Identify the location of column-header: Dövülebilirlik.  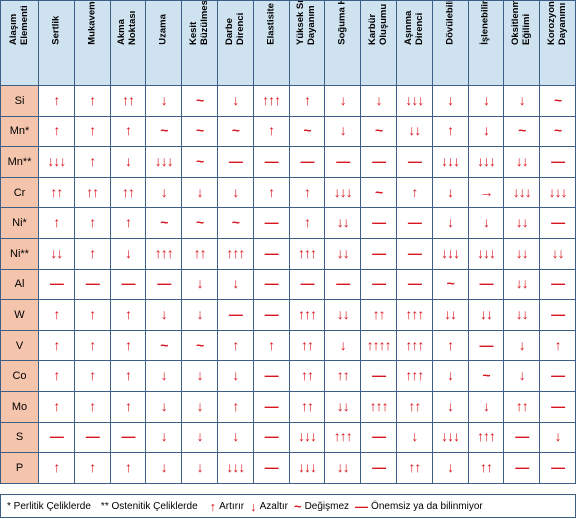
(450, 43).